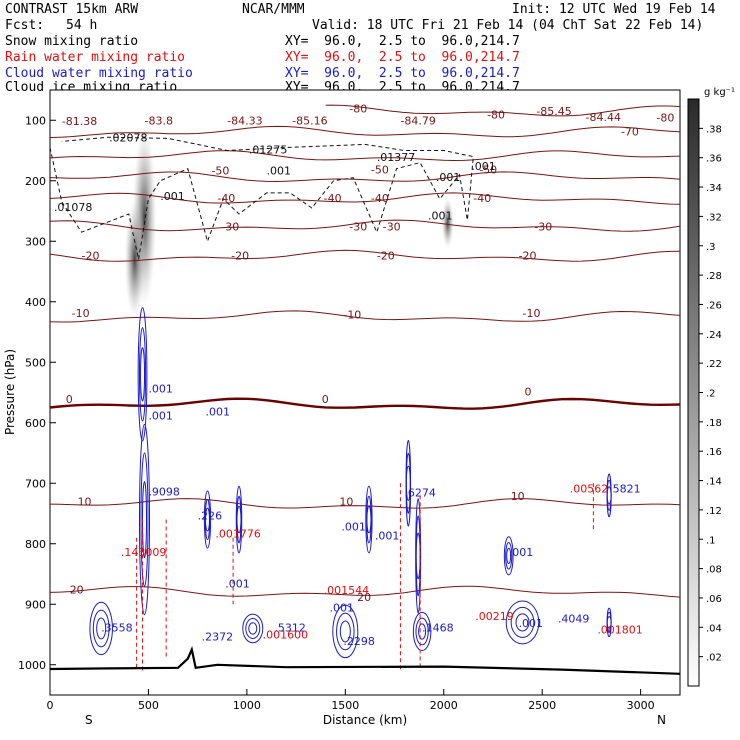 The width and height of the screenshot is (740, 740). Describe the element at coordinates (159, 120) in the screenshot. I see `temperature-label: -83.8` at that location.